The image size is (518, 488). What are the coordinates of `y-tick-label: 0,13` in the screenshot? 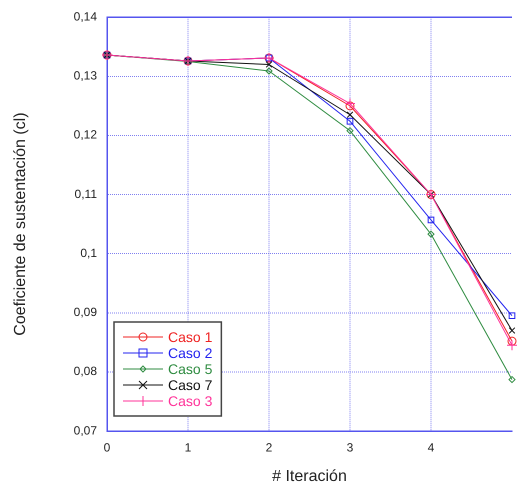 It's located at (86, 75).